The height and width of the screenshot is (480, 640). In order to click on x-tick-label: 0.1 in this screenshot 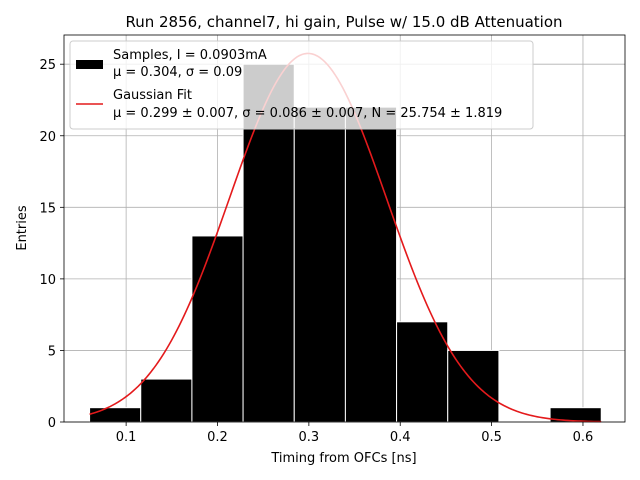, I will do `click(126, 437)`.